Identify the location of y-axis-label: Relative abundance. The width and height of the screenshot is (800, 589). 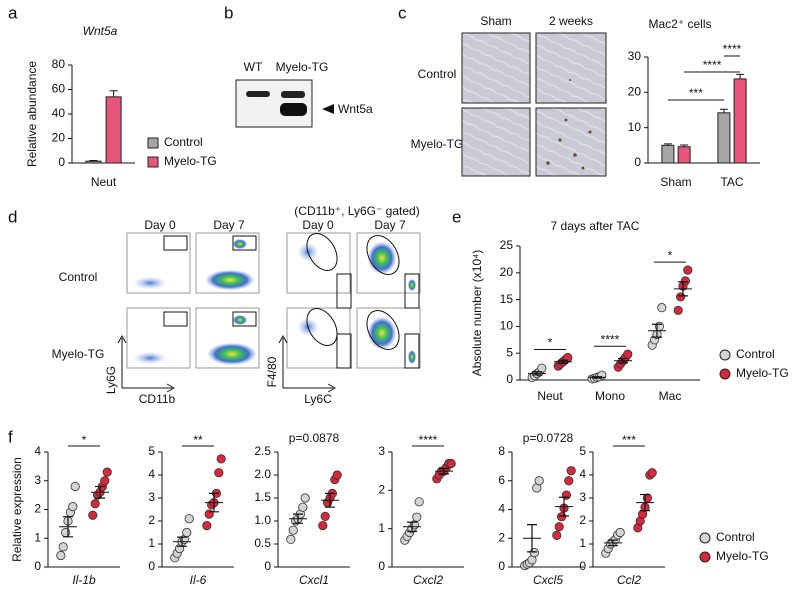
(32, 114).